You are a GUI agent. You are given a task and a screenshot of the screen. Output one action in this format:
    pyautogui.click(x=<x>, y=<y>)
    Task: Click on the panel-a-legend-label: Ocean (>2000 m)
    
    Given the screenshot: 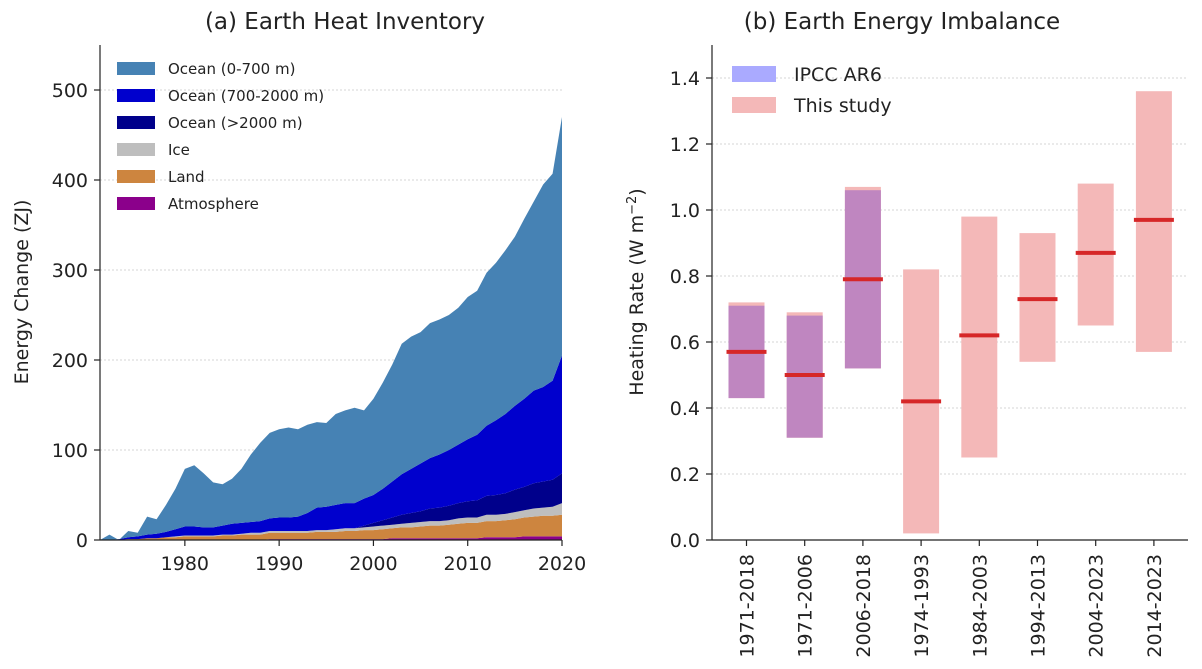 What is the action you would take?
    pyautogui.click(x=235, y=123)
    